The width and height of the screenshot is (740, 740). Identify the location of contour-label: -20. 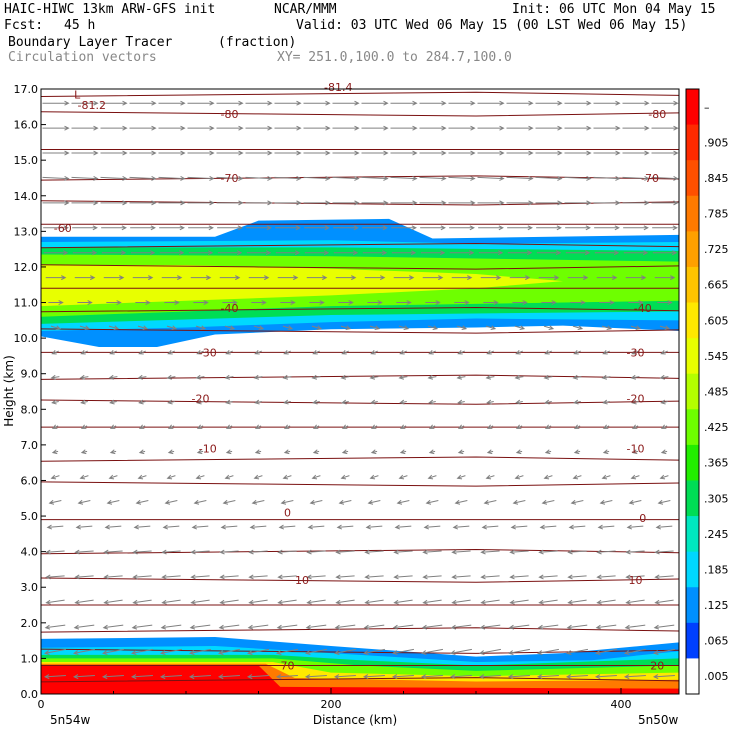
(201, 399).